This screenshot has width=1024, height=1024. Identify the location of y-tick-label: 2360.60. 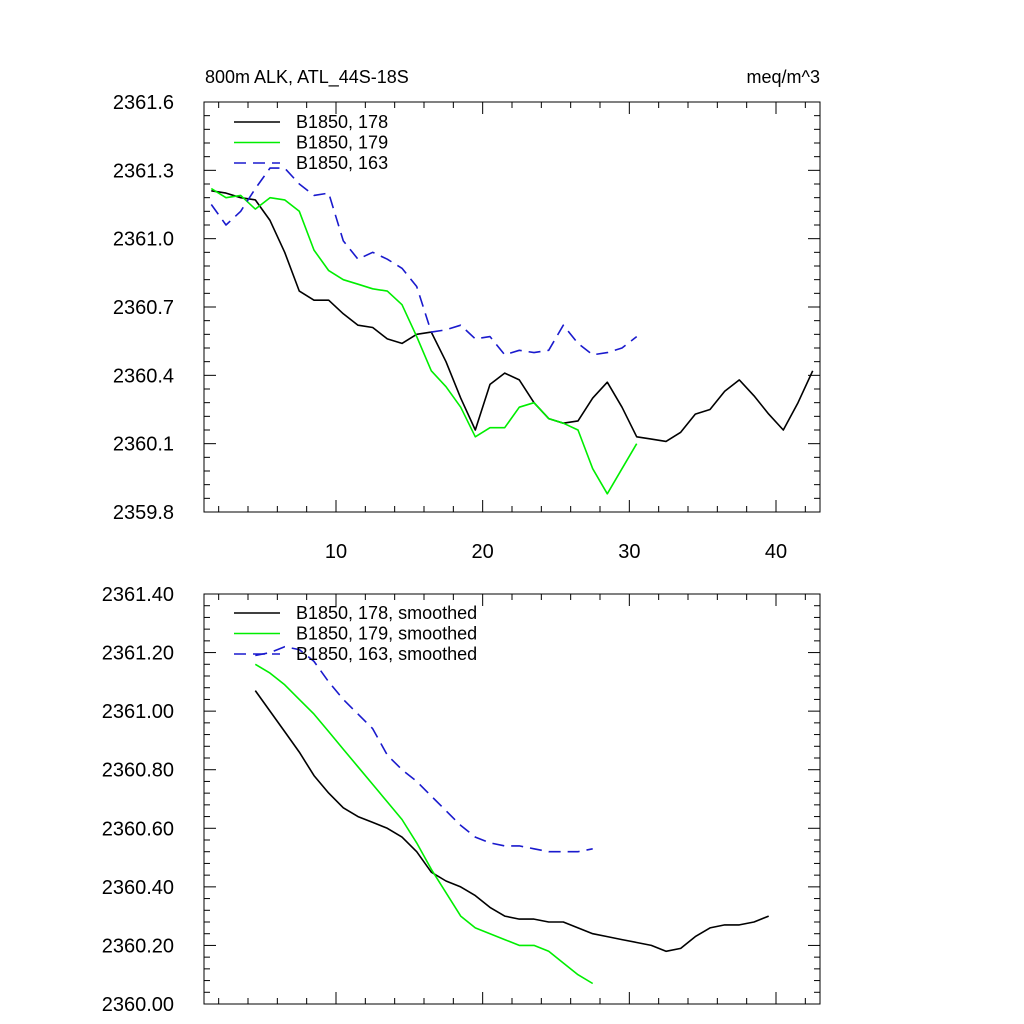
(138, 829).